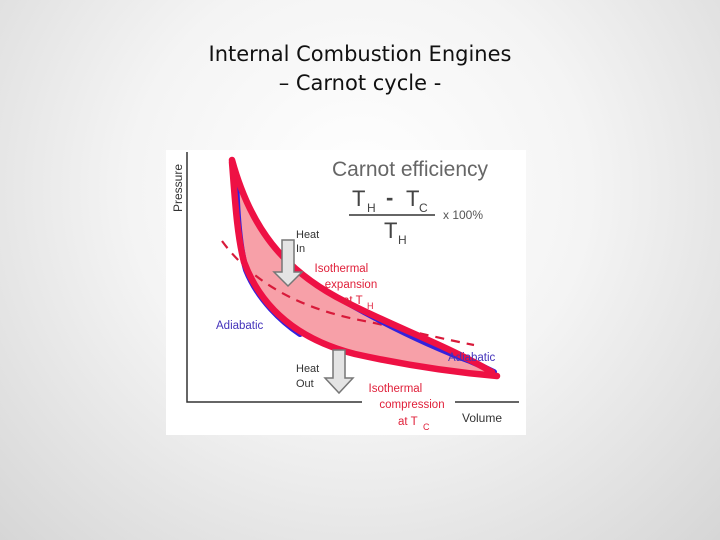 The width and height of the screenshot is (720, 540). I want to click on efficiency-title: Carnot efficiency, so click(410, 169).